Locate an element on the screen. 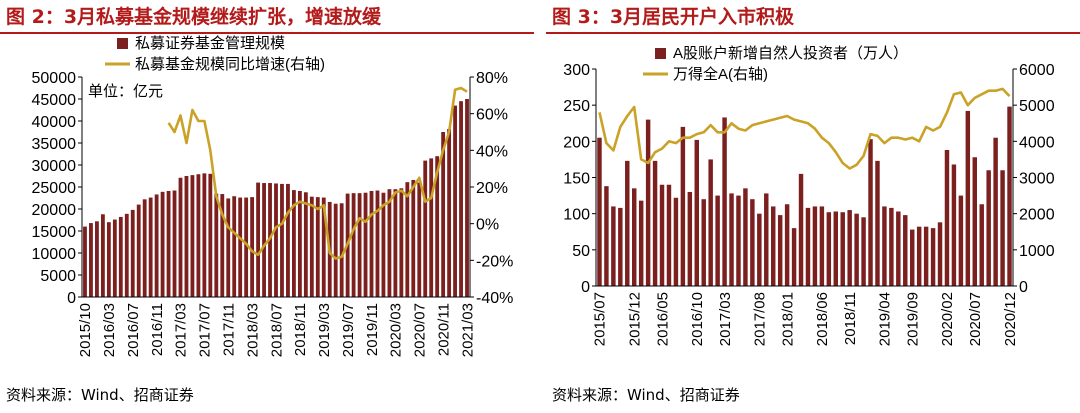 Image resolution: width=1080 pixels, height=413 pixels. x-tick-label: 2016/10 is located at coordinates (697, 319).